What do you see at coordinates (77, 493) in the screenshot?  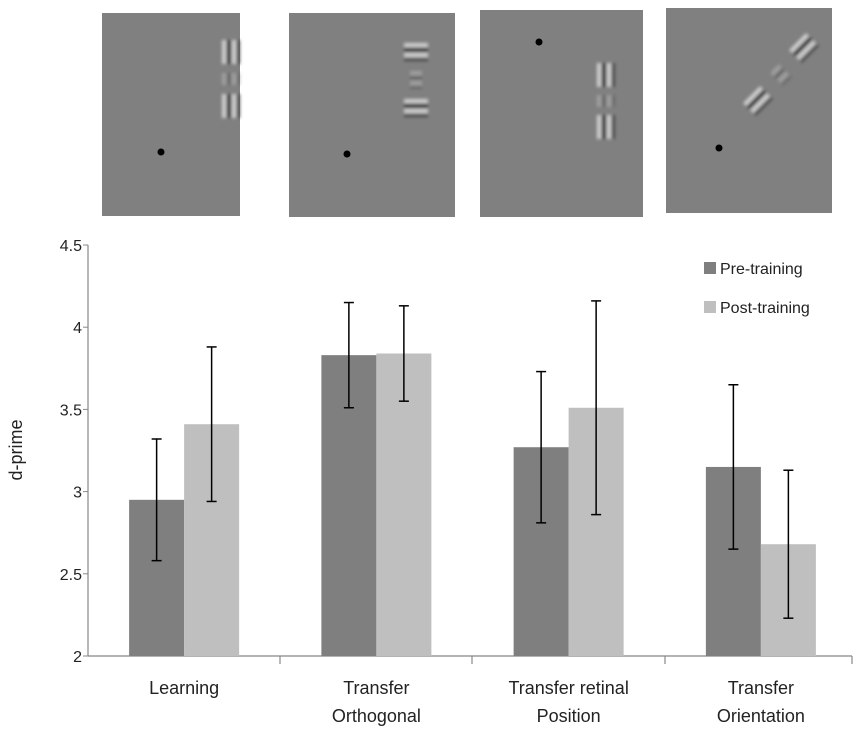 I see `y-tick-label: 3` at bounding box center [77, 493].